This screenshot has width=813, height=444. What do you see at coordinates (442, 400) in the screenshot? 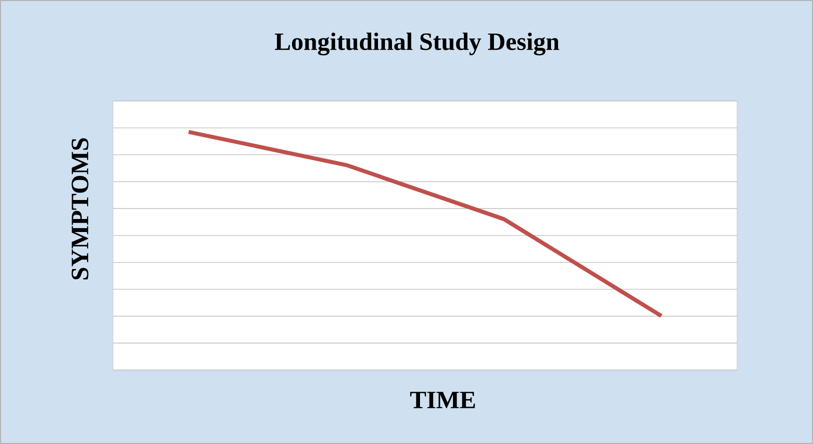
I see `x-axis-title: TIME` at bounding box center [442, 400].